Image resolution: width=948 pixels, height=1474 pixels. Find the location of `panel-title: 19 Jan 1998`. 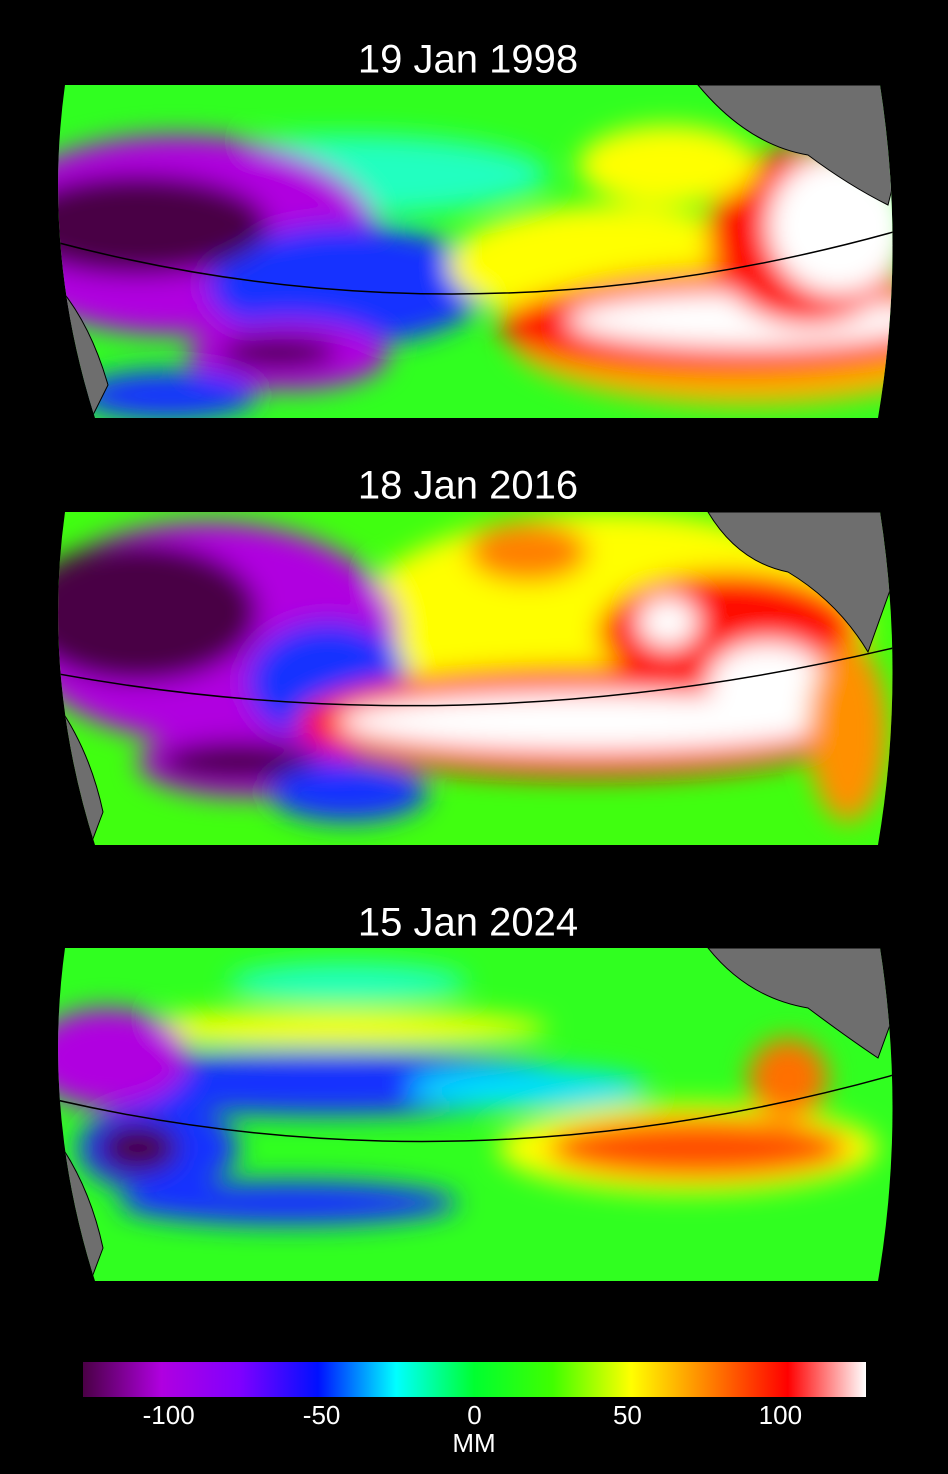

panel-title: 19 Jan 1998 is located at coordinates (468, 60).